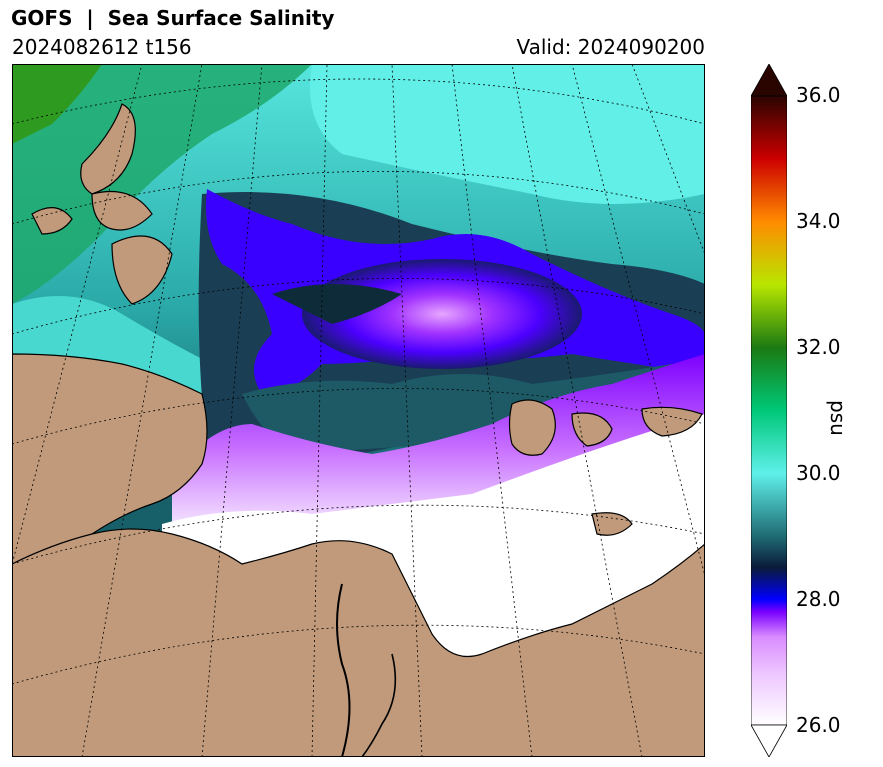 Image resolution: width=883 pixels, height=767 pixels. What do you see at coordinates (507, 134) in the screenshot?
I see `light-cyan-region` at bounding box center [507, 134].